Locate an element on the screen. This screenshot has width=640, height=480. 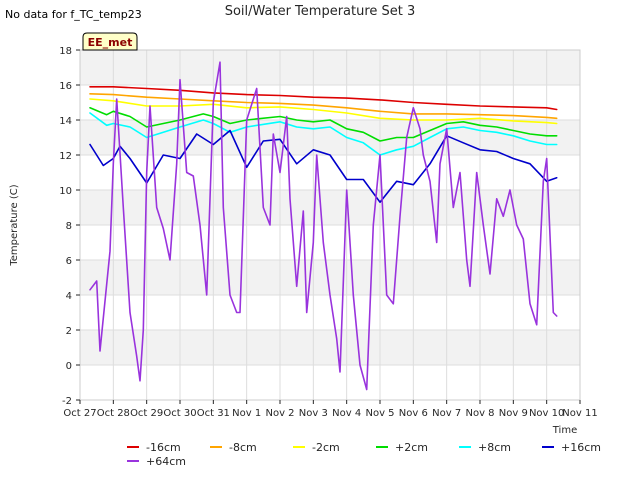
x-tick-label: Nov 5 is located at coordinates (379, 413).